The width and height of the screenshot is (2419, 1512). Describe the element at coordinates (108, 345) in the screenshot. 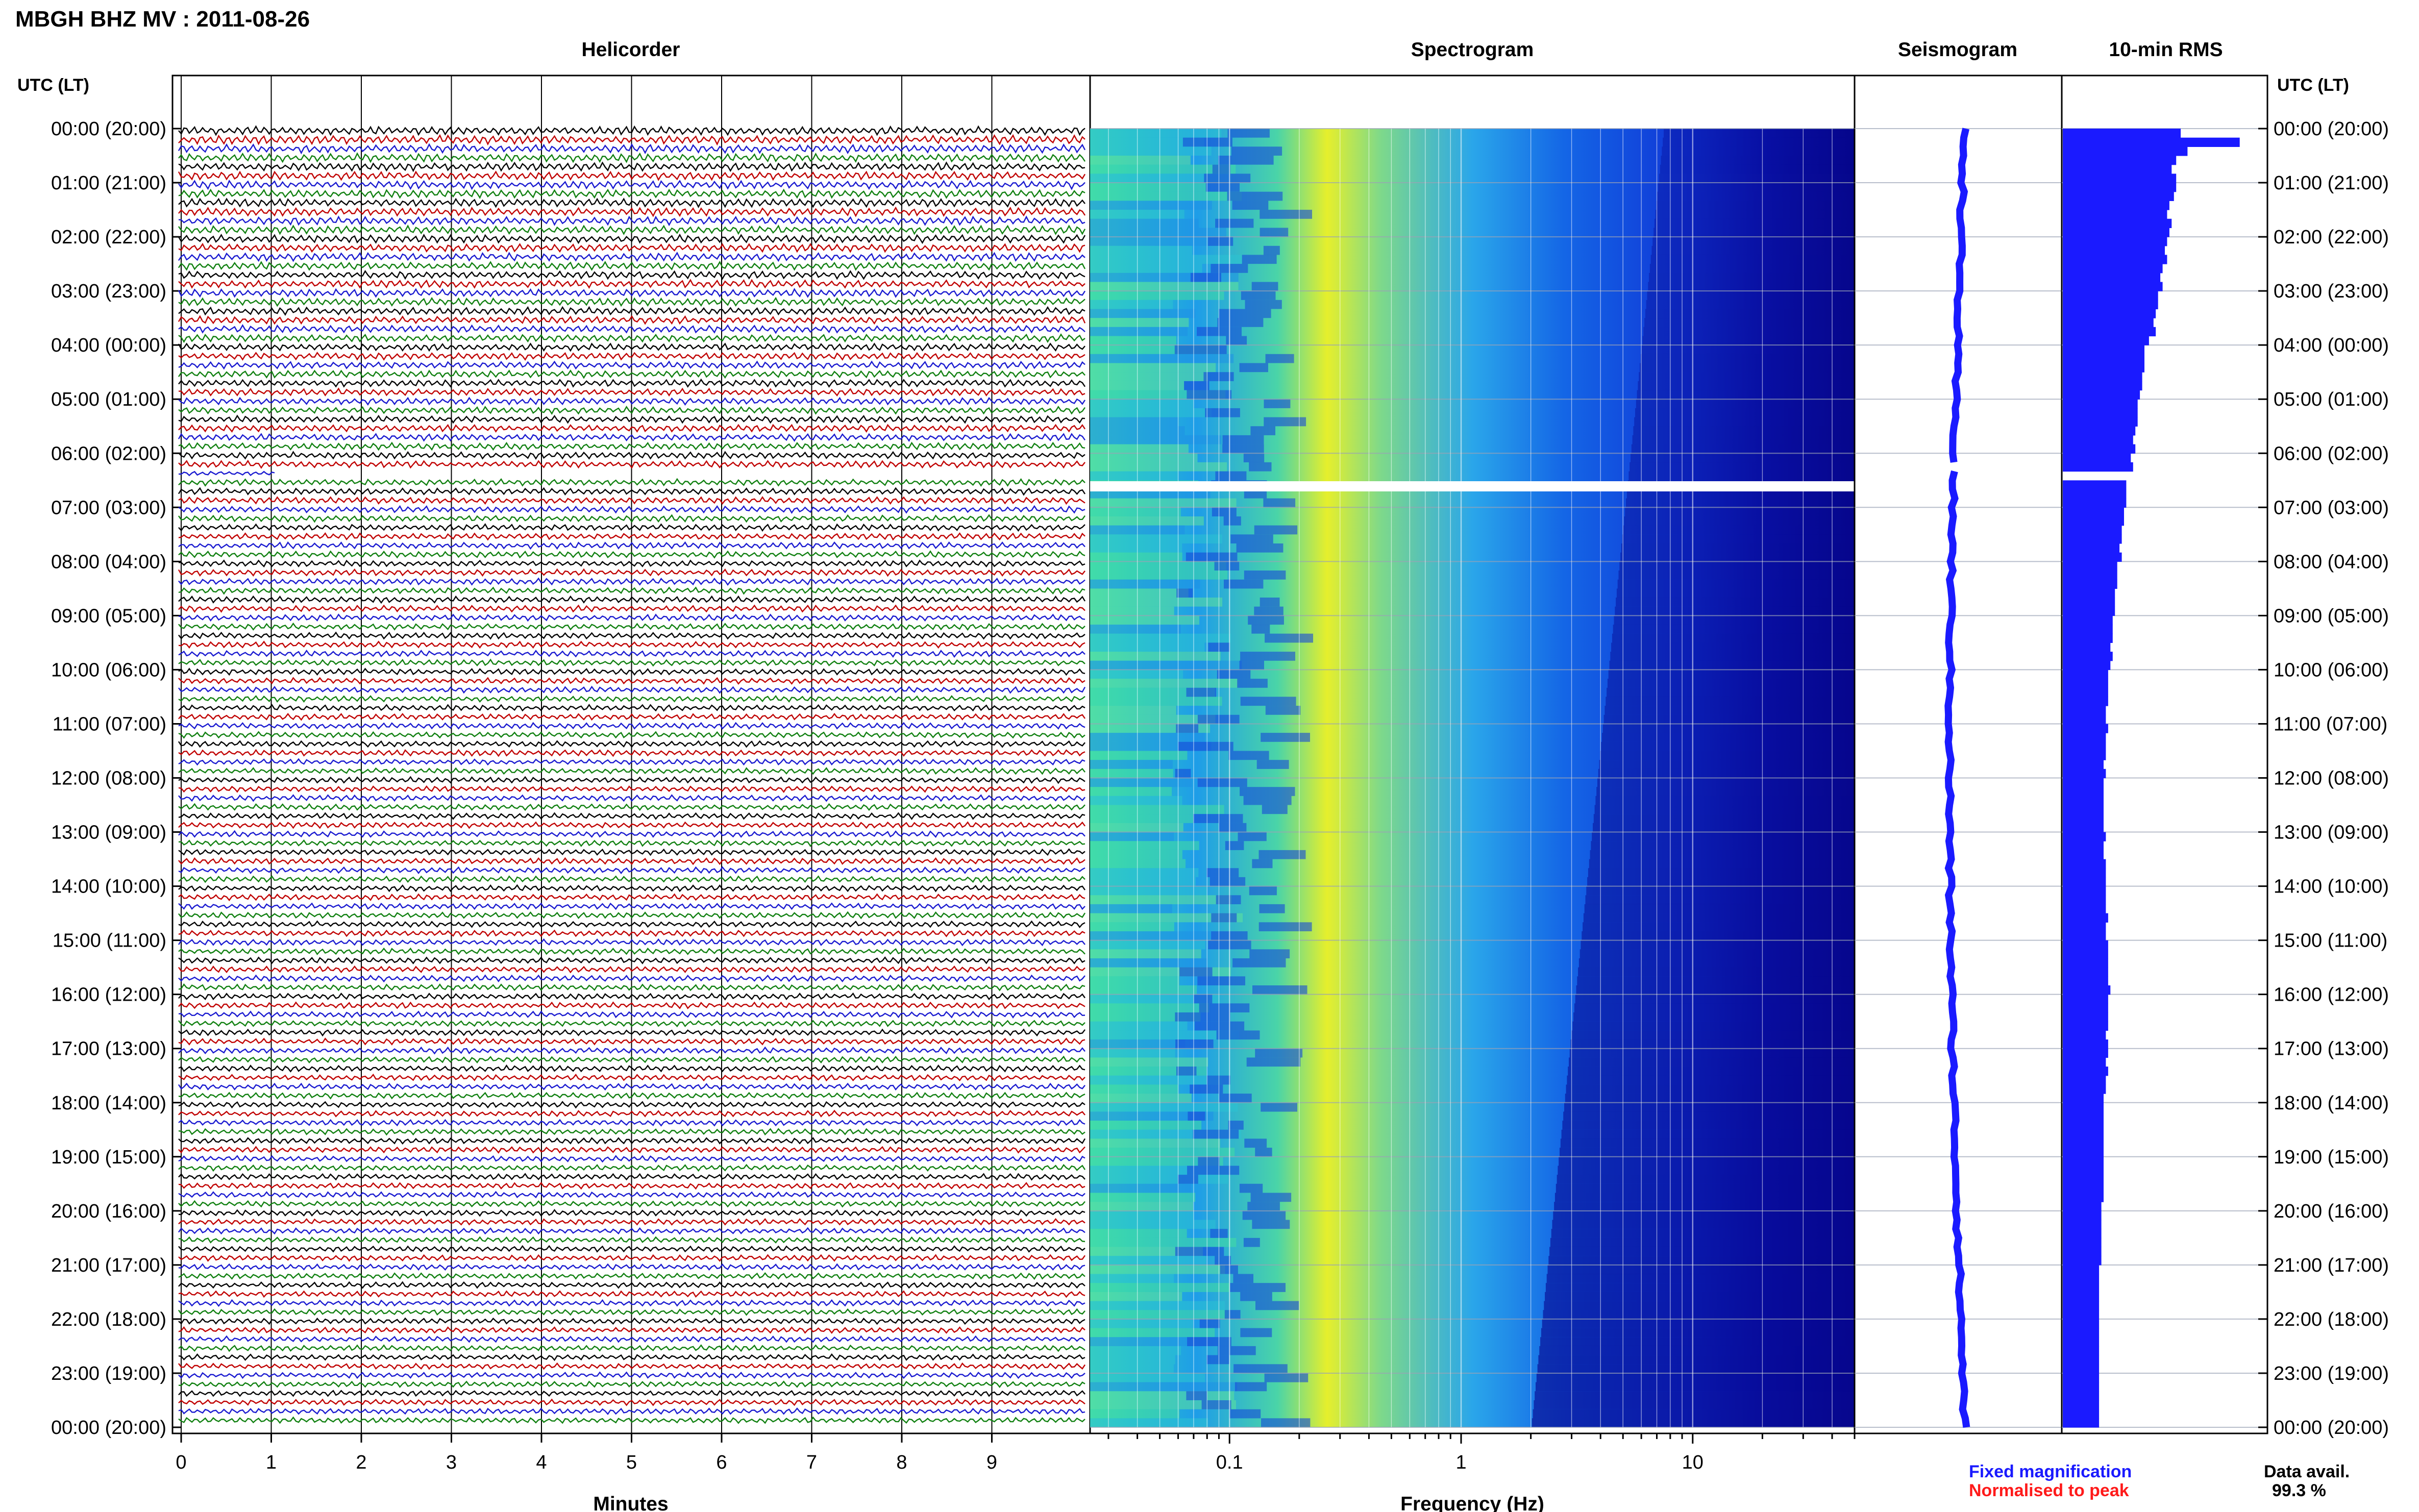

I see `time-label-left: 04:00 (00:00)` at that location.